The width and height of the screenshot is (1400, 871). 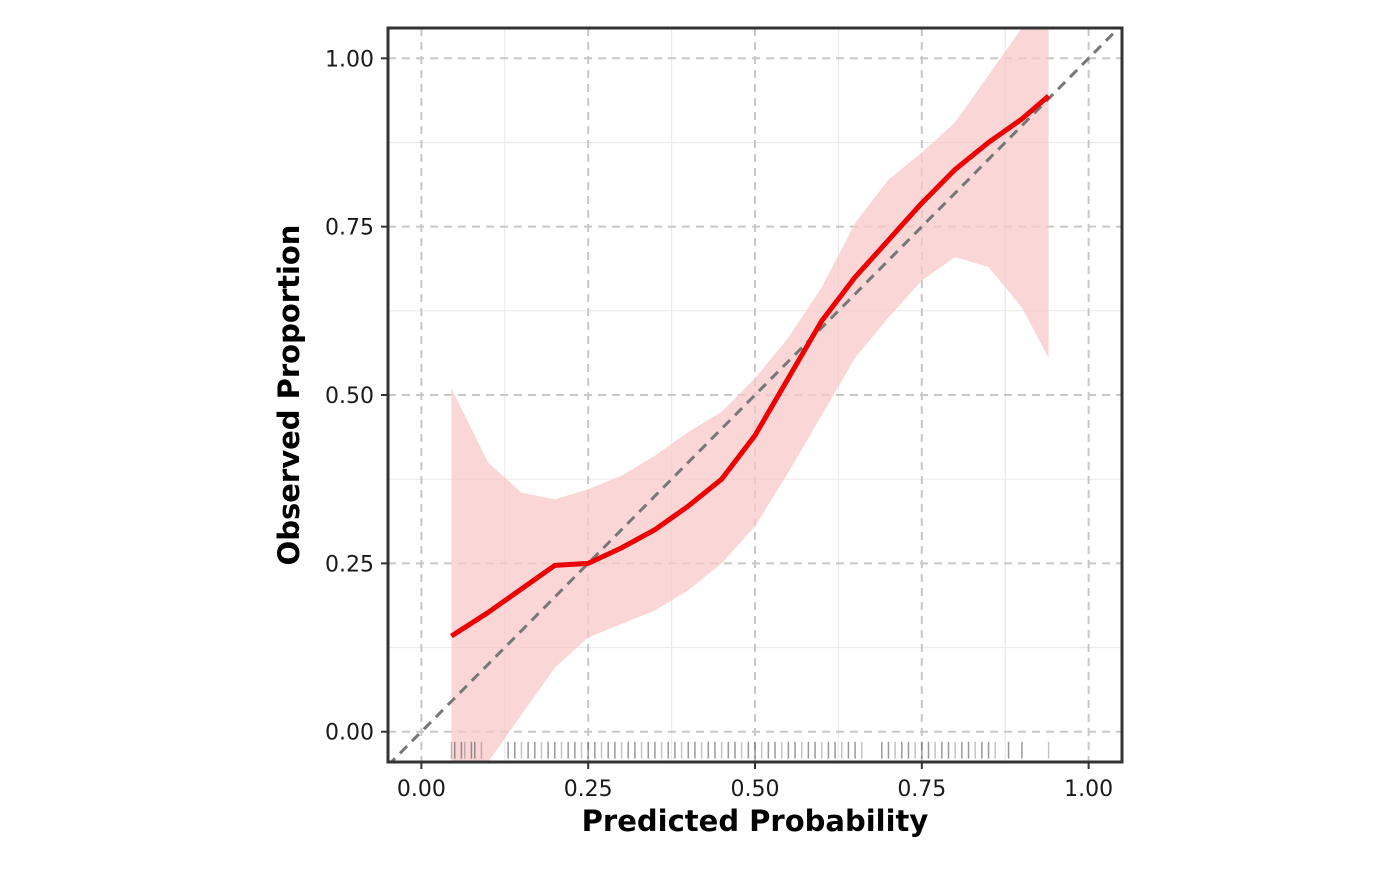 I want to click on x-tick-label: 1.00, so click(x=1088, y=789).